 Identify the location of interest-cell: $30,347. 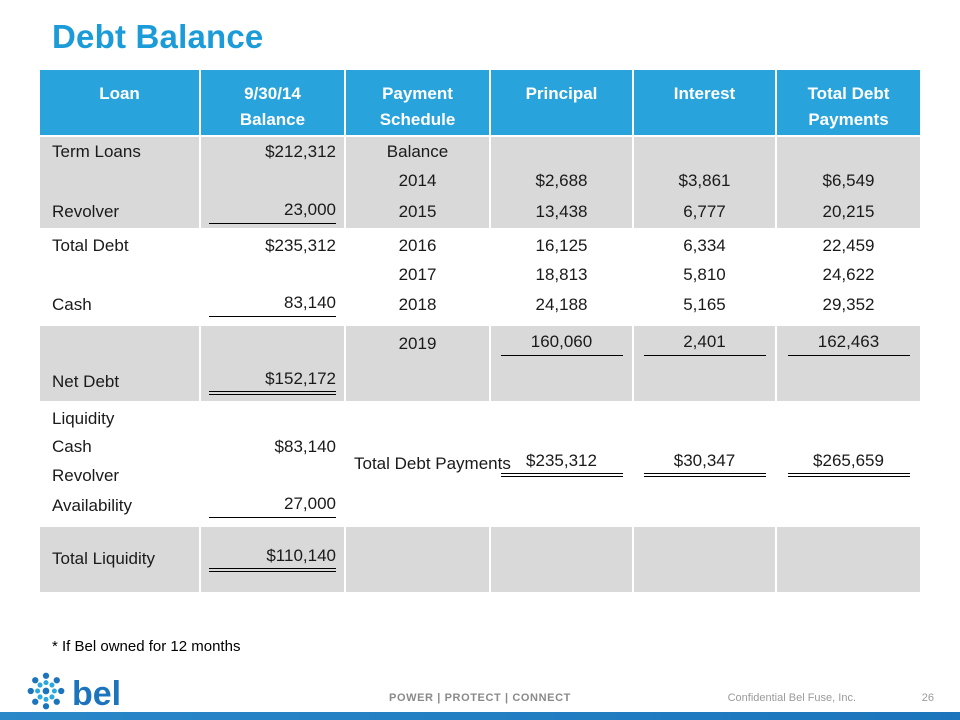
(704, 462).